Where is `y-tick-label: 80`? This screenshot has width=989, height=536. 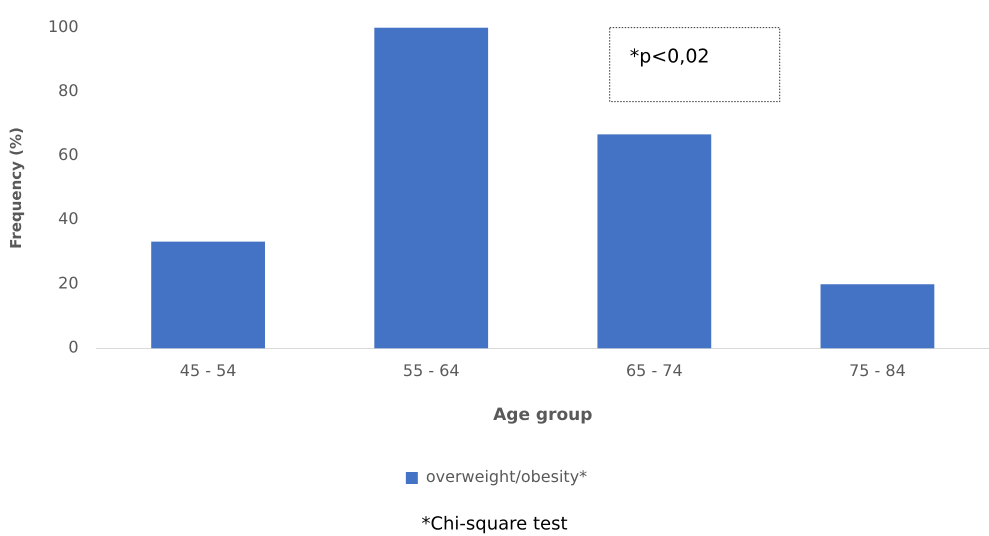 y-tick-label: 80 is located at coordinates (68, 90).